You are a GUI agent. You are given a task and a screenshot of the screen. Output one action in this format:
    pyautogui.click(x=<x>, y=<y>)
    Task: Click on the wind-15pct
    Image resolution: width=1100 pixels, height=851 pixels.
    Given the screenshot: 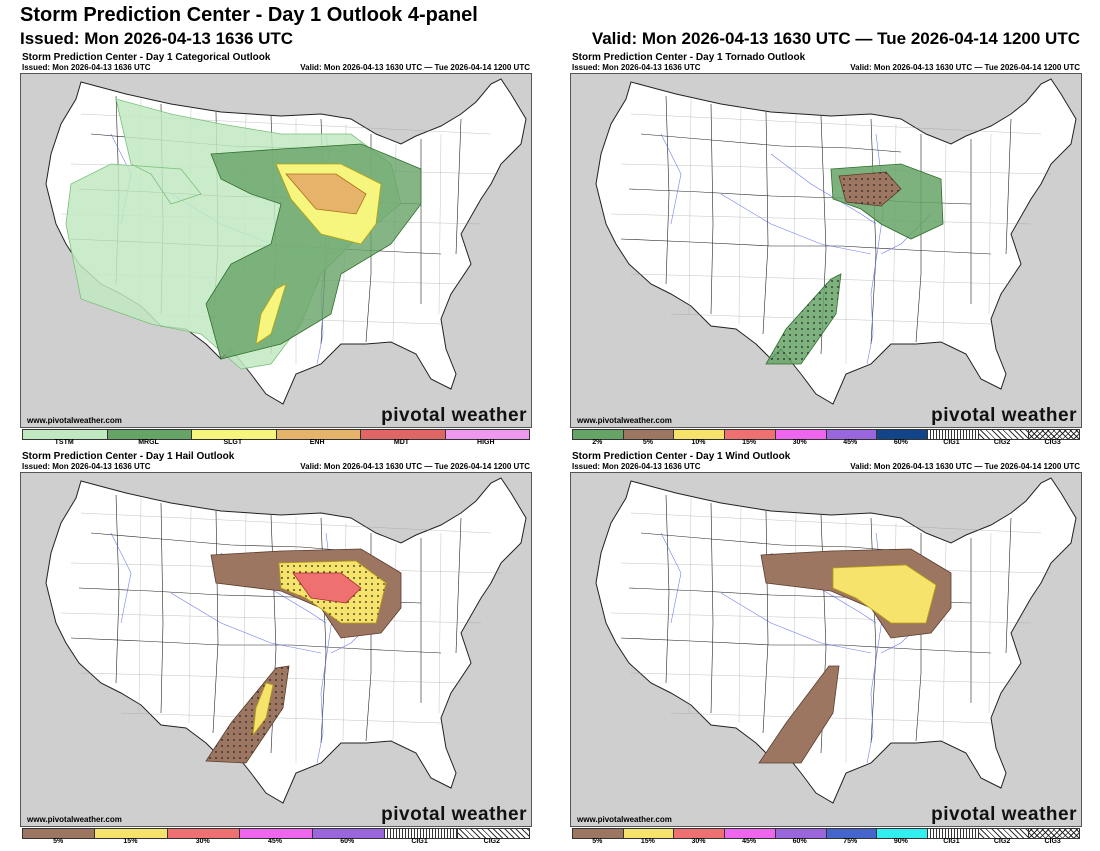 What is the action you would take?
    pyautogui.click(x=884, y=594)
    